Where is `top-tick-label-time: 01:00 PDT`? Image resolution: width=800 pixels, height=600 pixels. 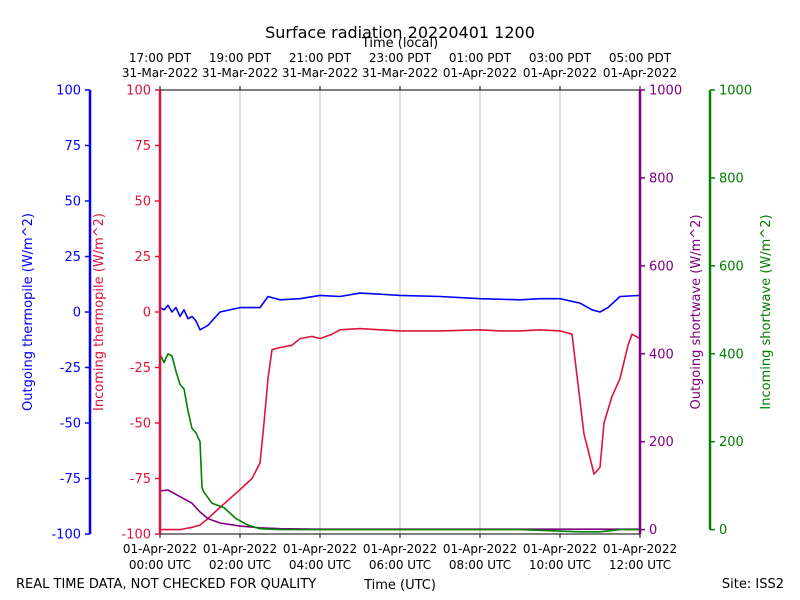 top-tick-label-time: 01:00 PDT is located at coordinates (480, 58).